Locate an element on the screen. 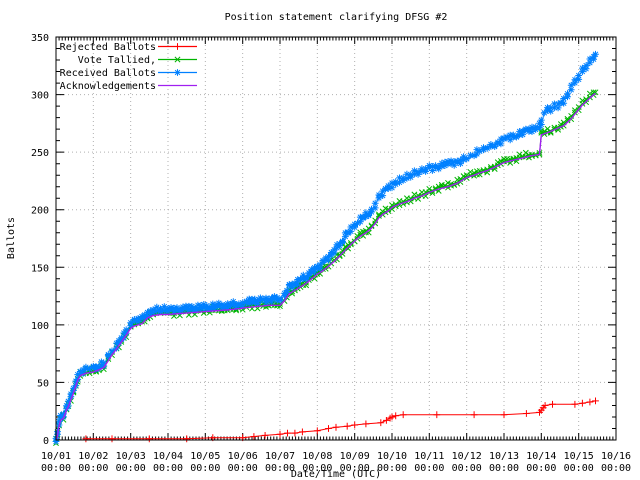  legend-label-received-ballots: Received Ballots is located at coordinates (108, 73).